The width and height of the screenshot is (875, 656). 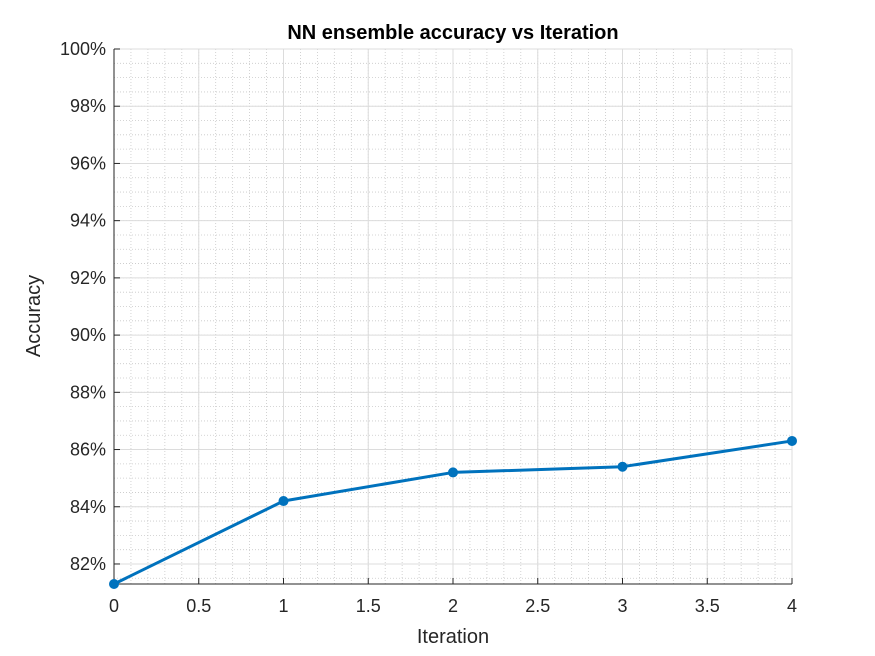 I want to click on y-tick-label: 96%, so click(x=88, y=163).